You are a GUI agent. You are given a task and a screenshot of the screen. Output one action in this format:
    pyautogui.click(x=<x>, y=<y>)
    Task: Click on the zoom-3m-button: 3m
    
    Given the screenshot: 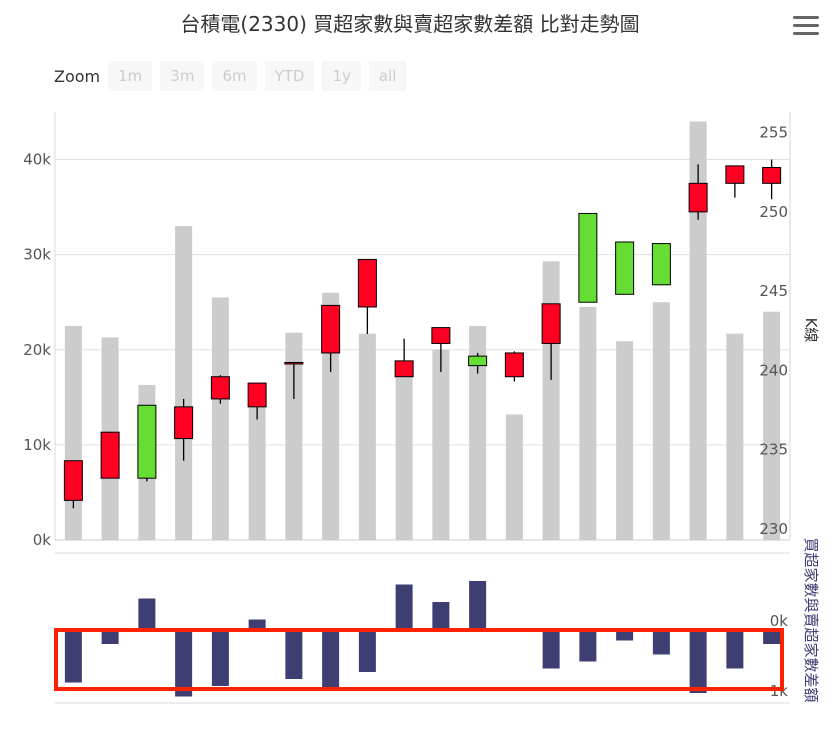 What is the action you would take?
    pyautogui.click(x=182, y=76)
    